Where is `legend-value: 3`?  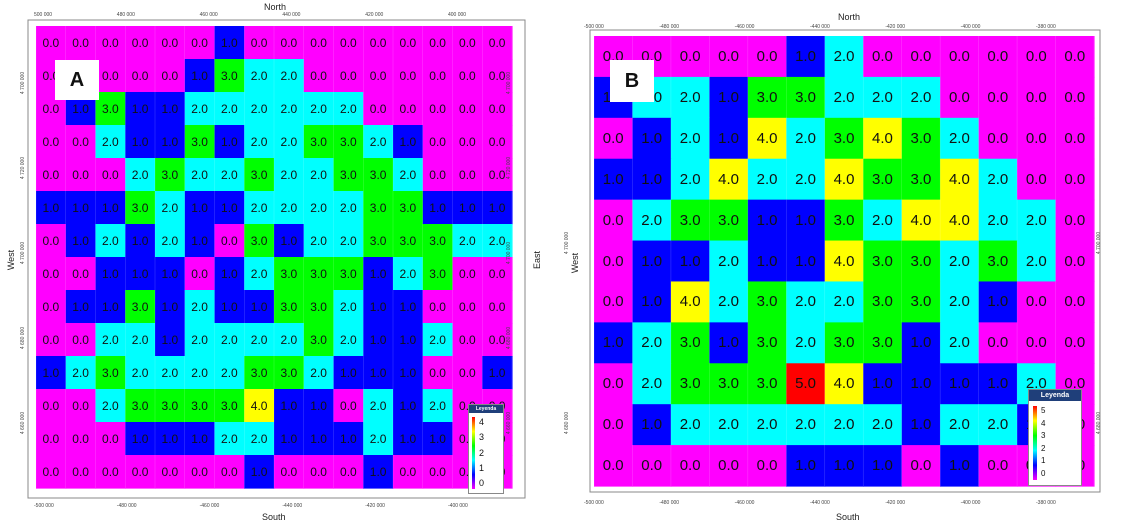
legend-value: 3 is located at coordinates (1043, 436).